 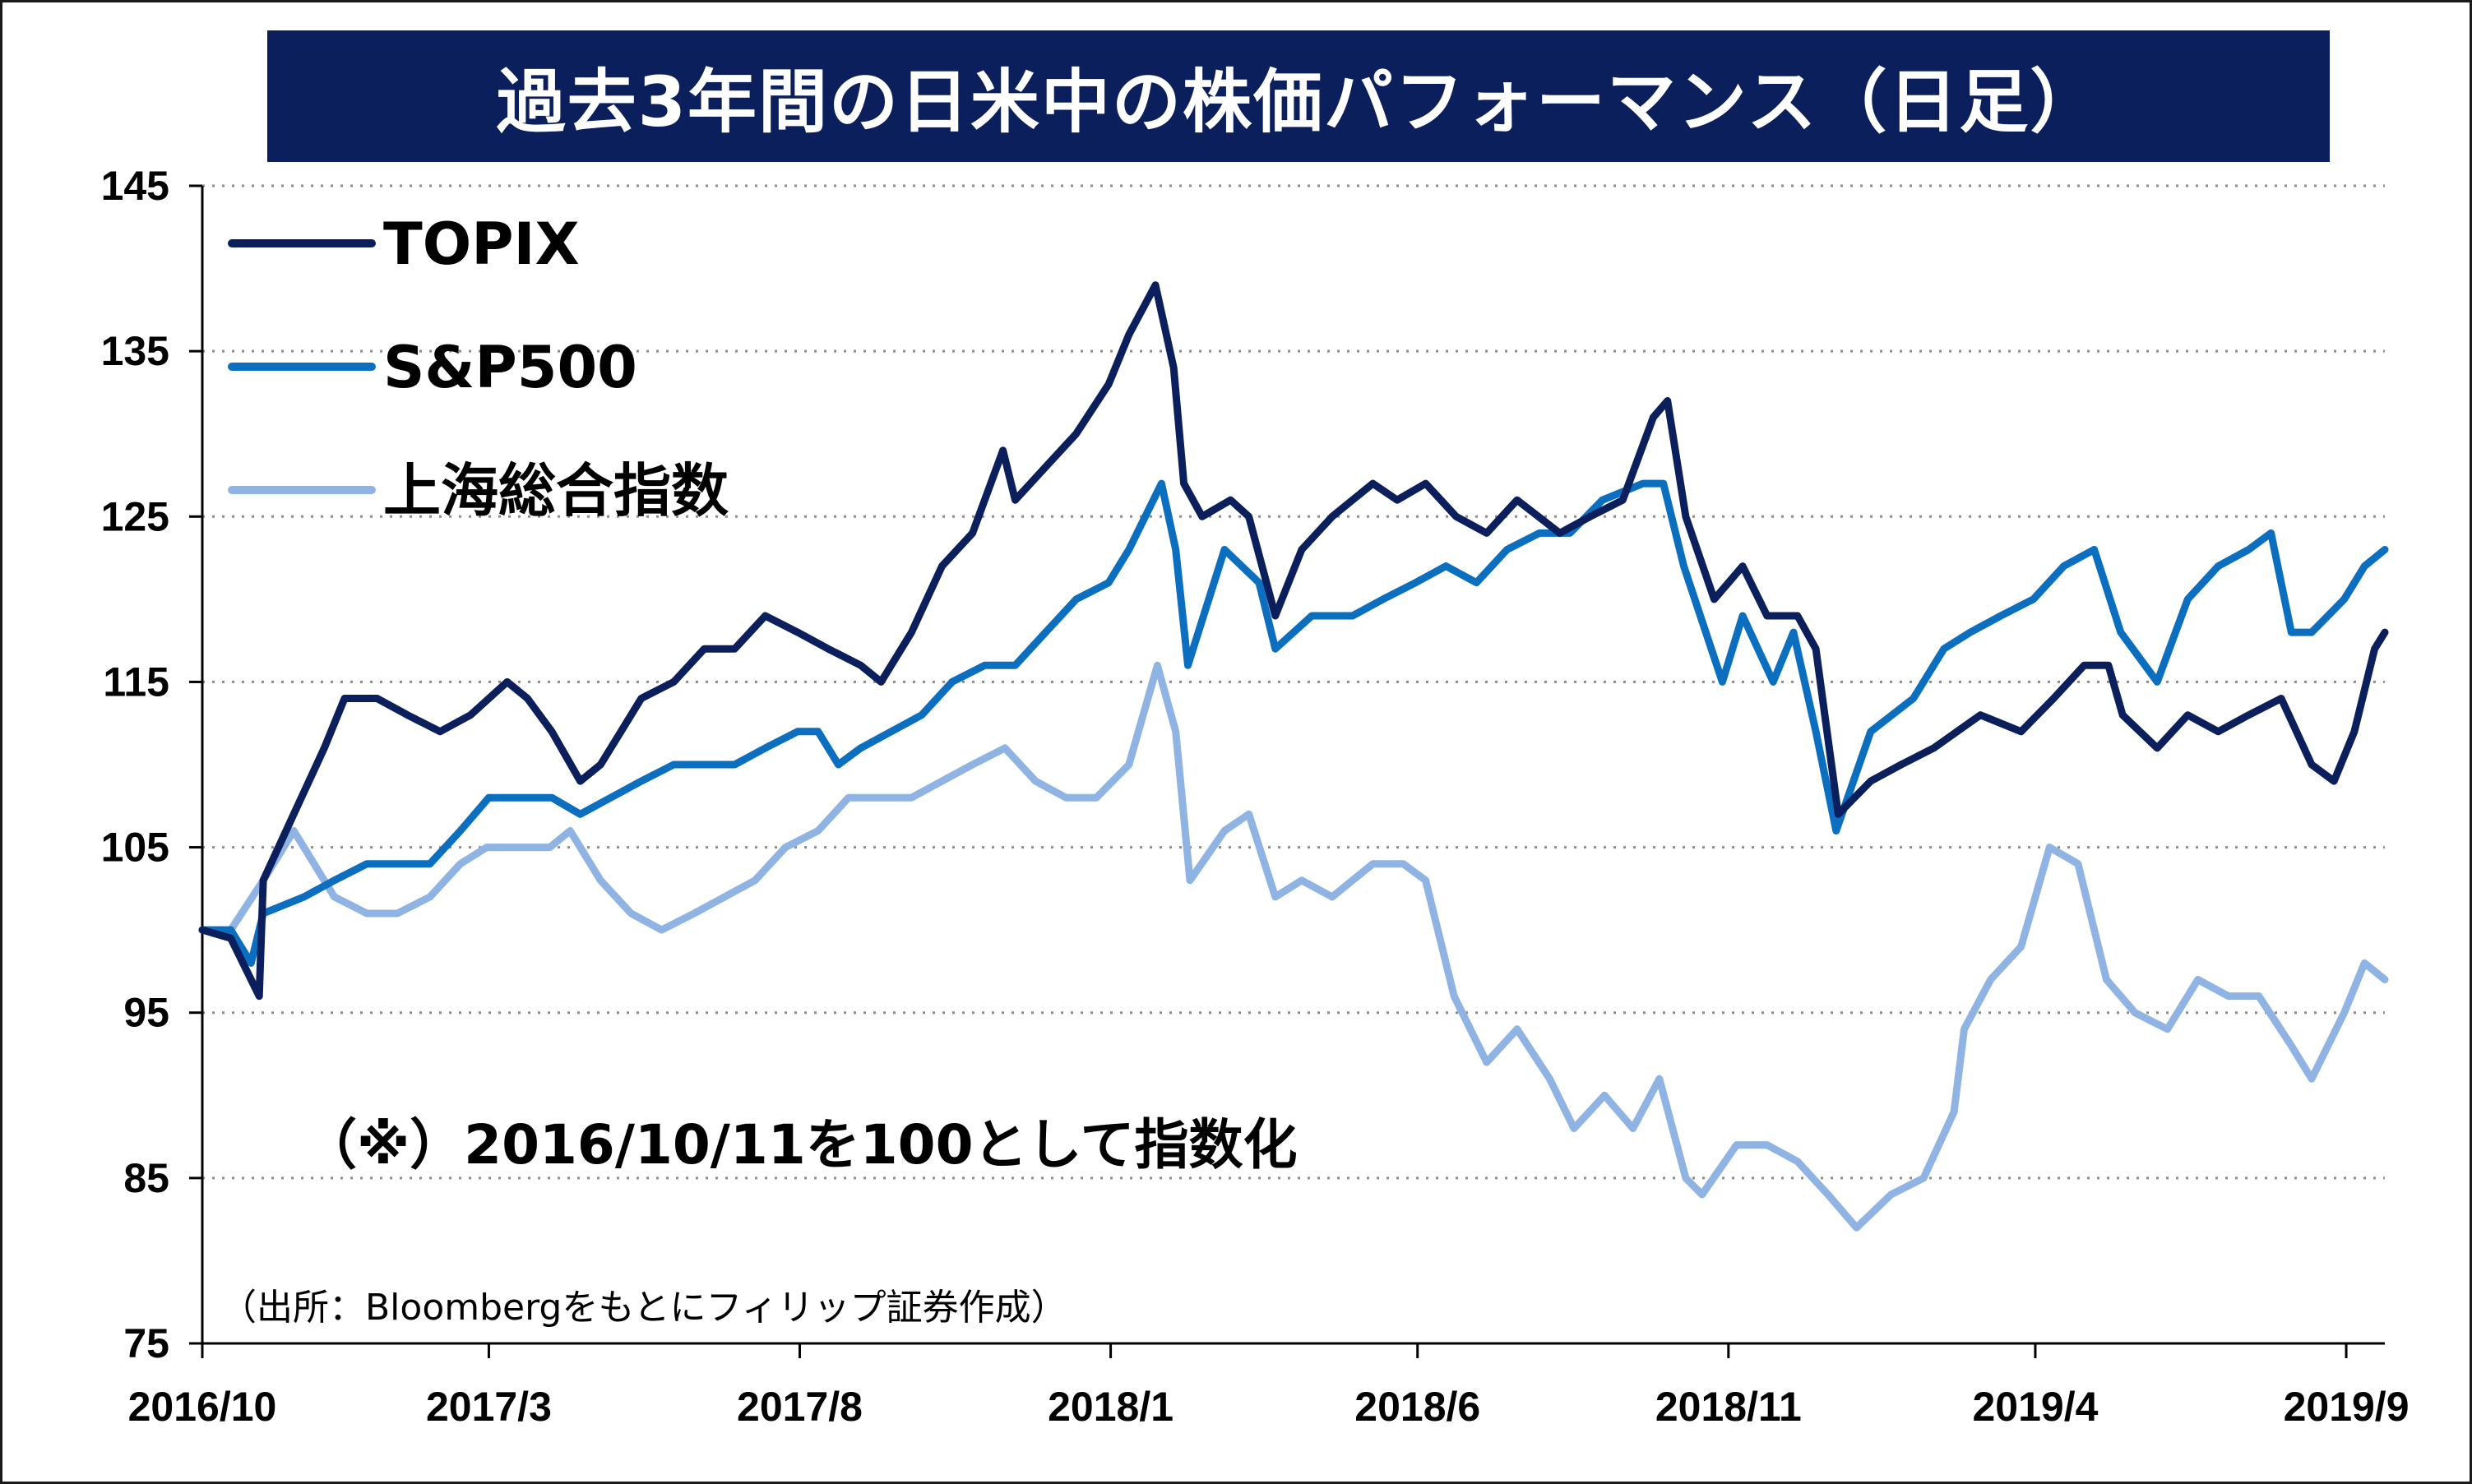 What do you see at coordinates (146, 1178) in the screenshot?
I see `y-tick-label: 85` at bounding box center [146, 1178].